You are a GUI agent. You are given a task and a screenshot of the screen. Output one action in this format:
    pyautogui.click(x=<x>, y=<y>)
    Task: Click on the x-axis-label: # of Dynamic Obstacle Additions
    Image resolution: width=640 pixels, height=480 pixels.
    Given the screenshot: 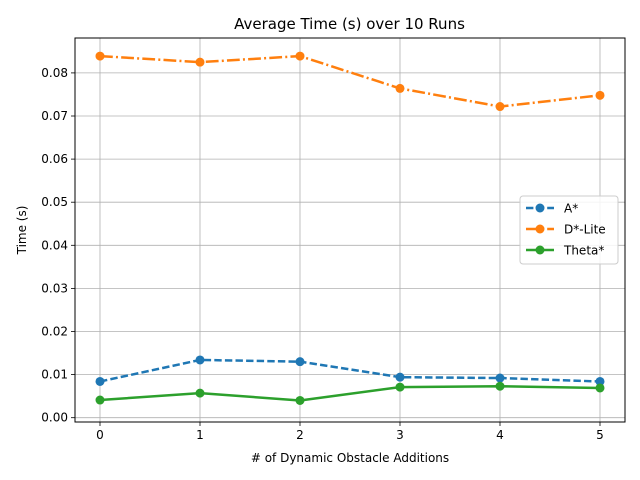 What is the action you would take?
    pyautogui.click(x=350, y=458)
    